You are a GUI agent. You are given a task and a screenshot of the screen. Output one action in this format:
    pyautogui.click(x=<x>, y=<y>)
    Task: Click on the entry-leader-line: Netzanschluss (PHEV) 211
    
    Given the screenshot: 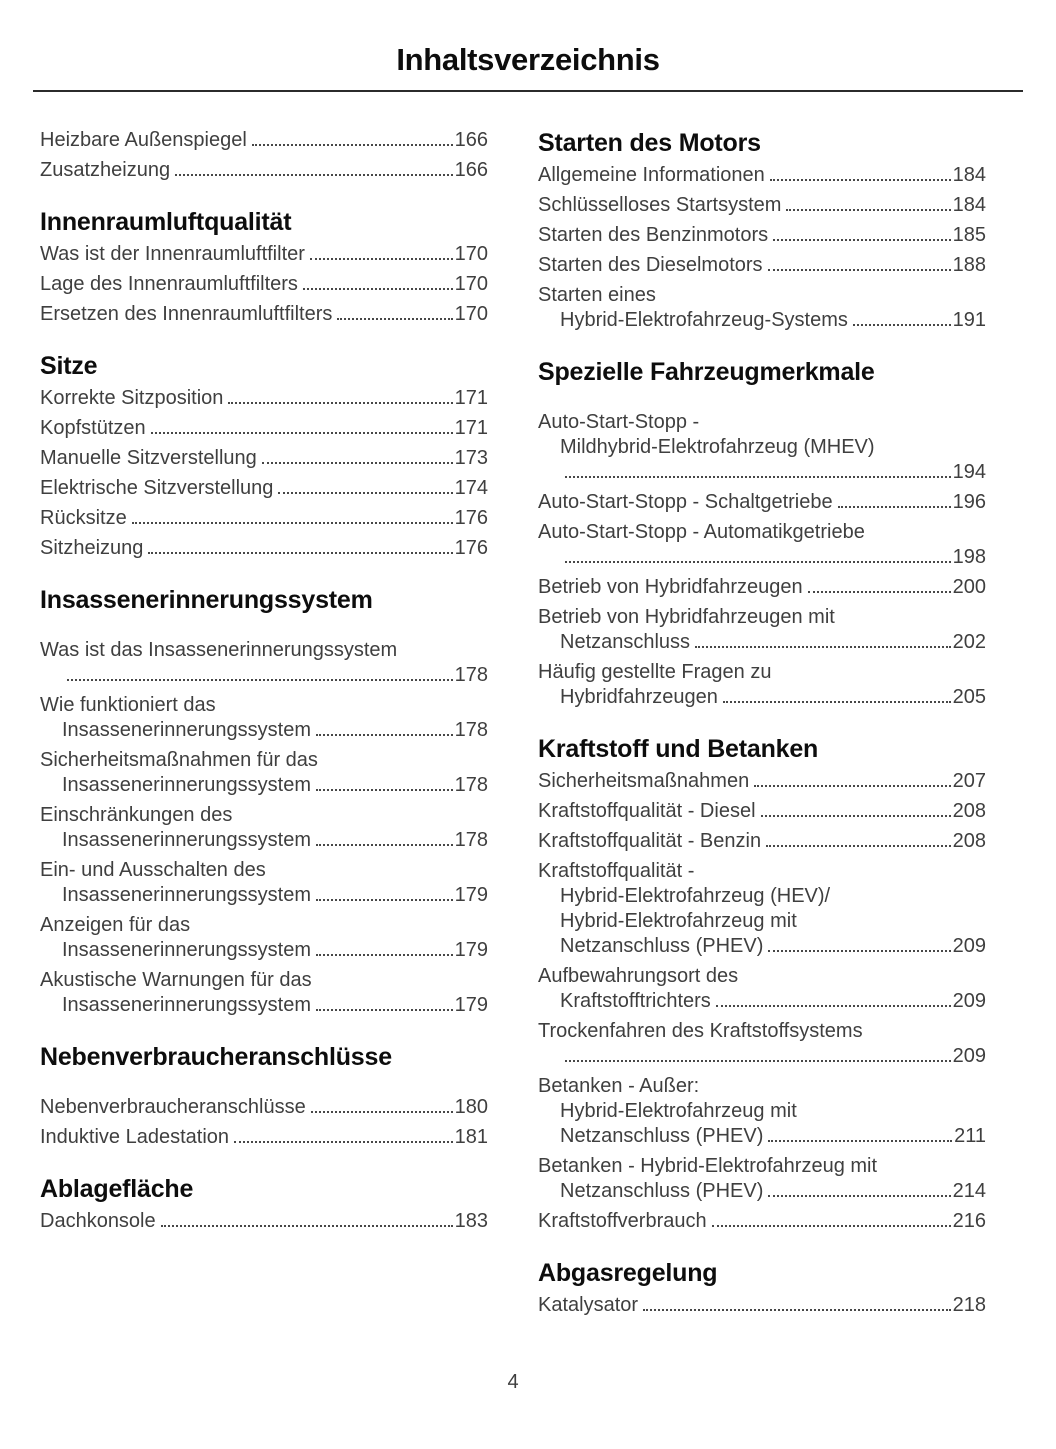 What is the action you would take?
    pyautogui.click(x=762, y=1136)
    